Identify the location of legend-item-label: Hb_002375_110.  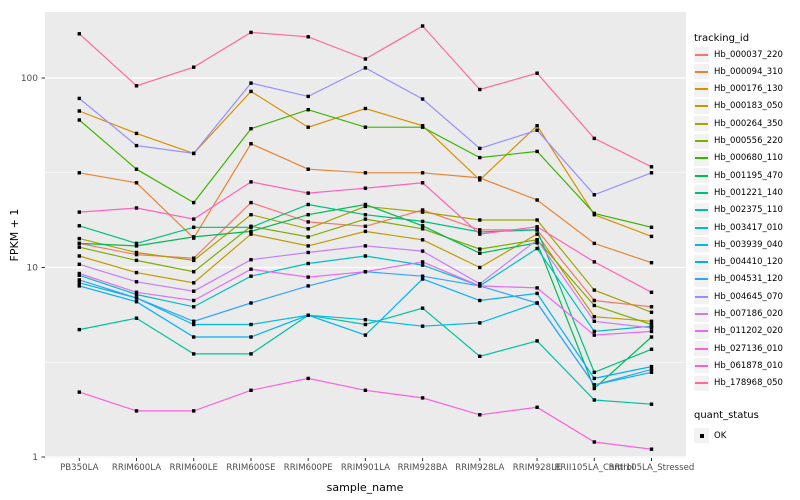
(748, 210).